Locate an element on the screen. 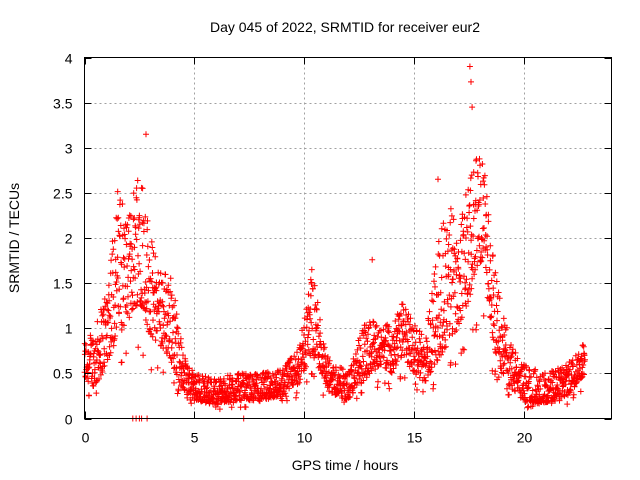  y-tick-label: 0 is located at coordinates (69, 420).